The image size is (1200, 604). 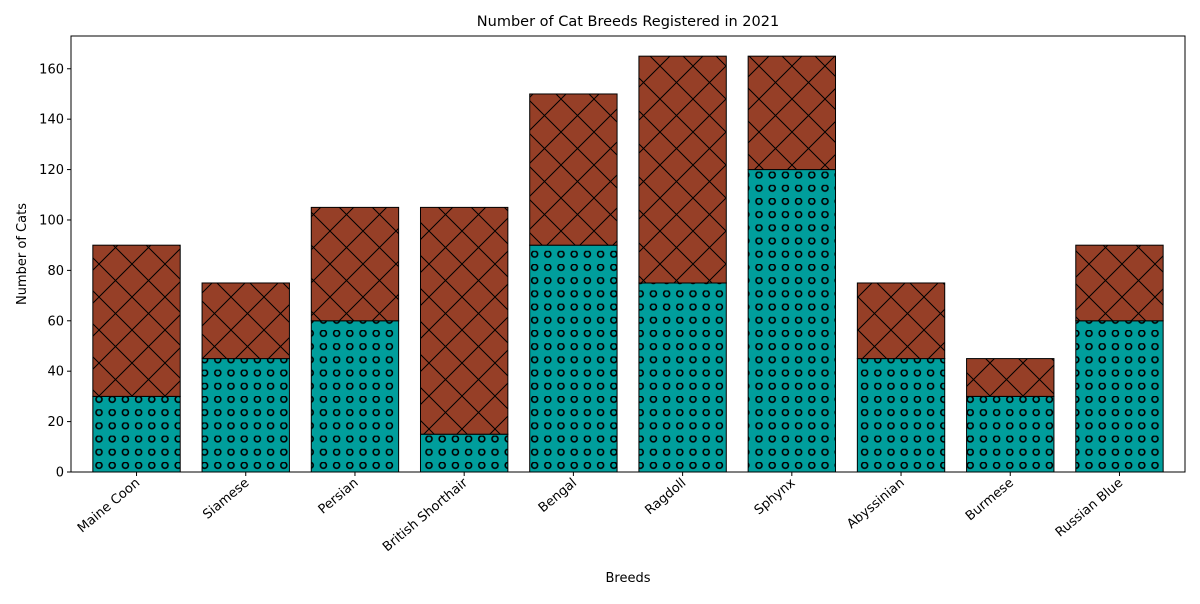 I want to click on bar-lower-abyssinian, so click(x=901, y=415).